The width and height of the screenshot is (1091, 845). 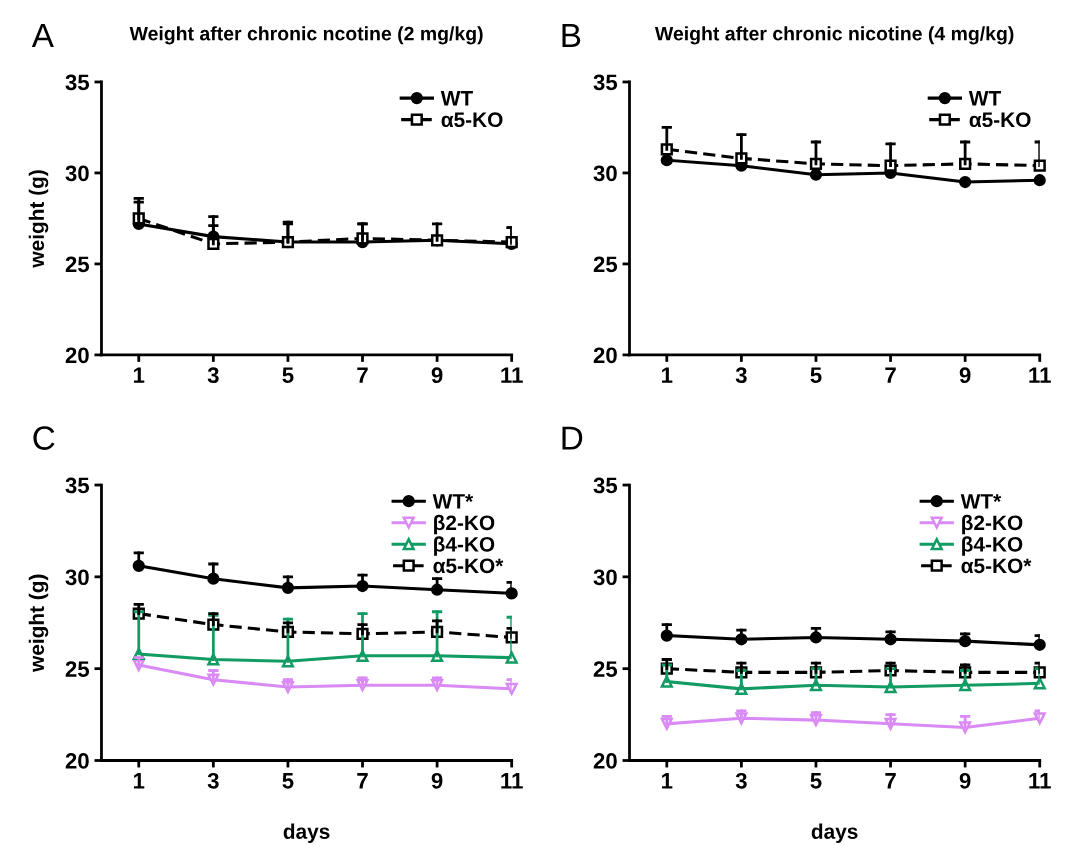 What do you see at coordinates (572, 438) in the screenshot?
I see `text: D` at bounding box center [572, 438].